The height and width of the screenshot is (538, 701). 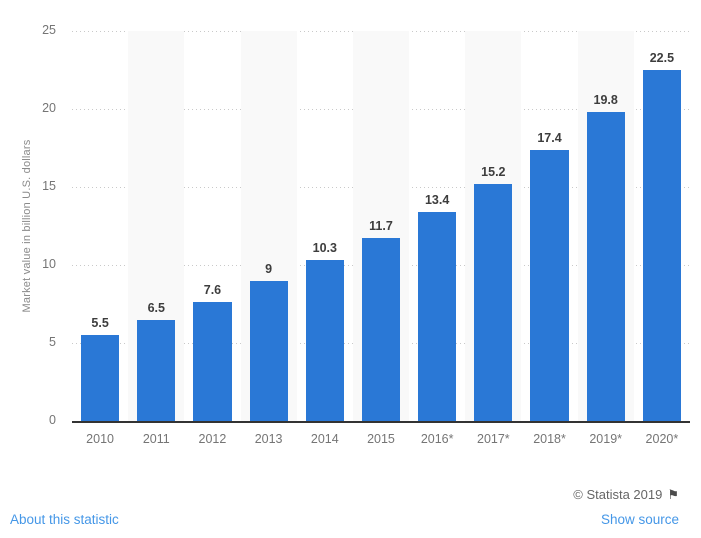 I want to click on y-axis-tick-label: 10, so click(x=49, y=264).